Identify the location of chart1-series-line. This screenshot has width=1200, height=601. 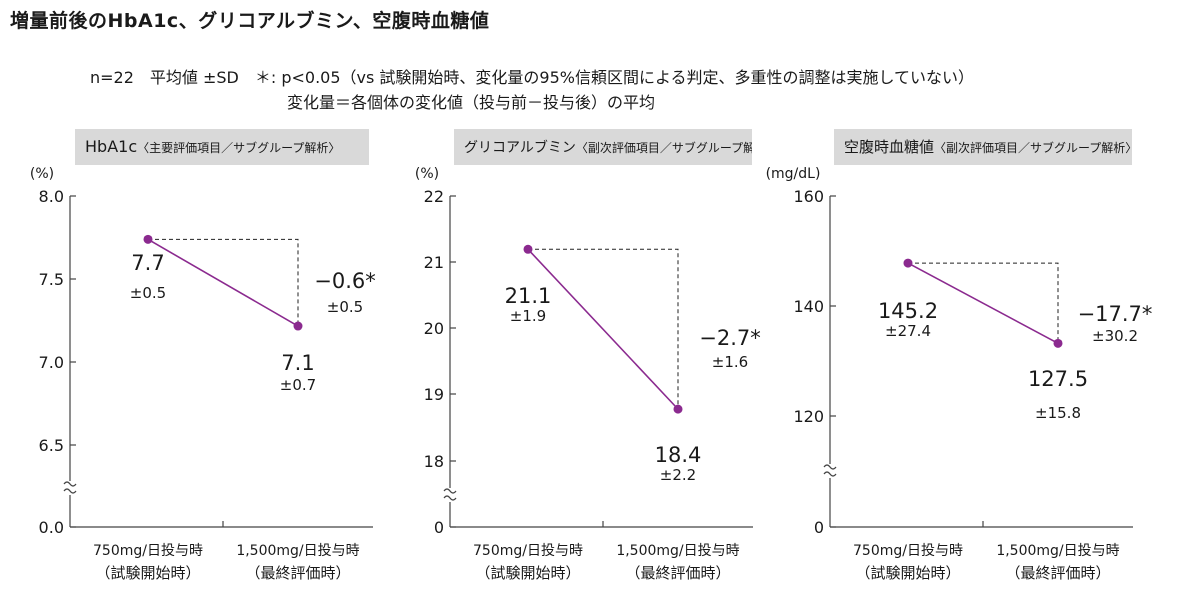
(223, 282).